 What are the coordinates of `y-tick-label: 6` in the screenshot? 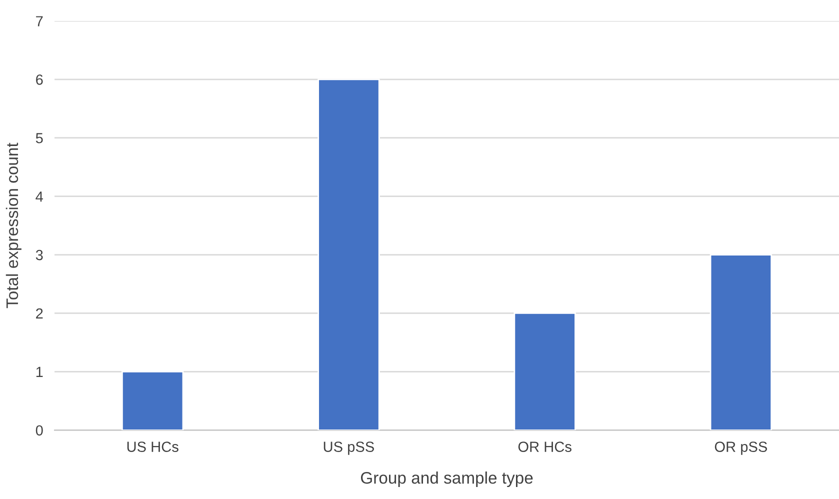 It's located at (39, 79).